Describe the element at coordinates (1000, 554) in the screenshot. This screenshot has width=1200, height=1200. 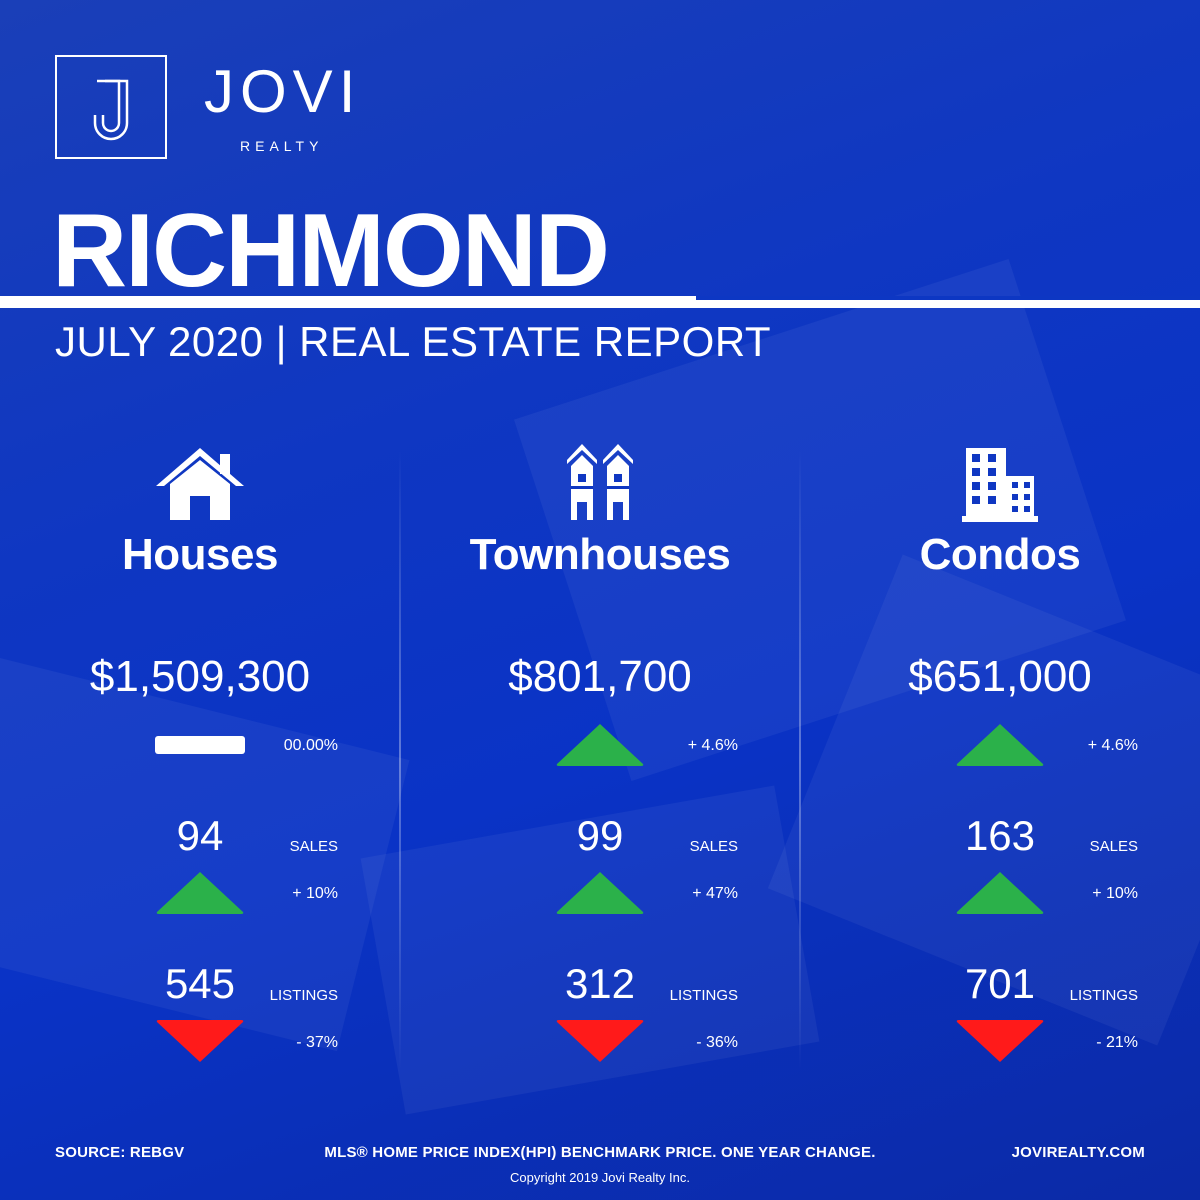
I see `column-title: Condos` at that location.